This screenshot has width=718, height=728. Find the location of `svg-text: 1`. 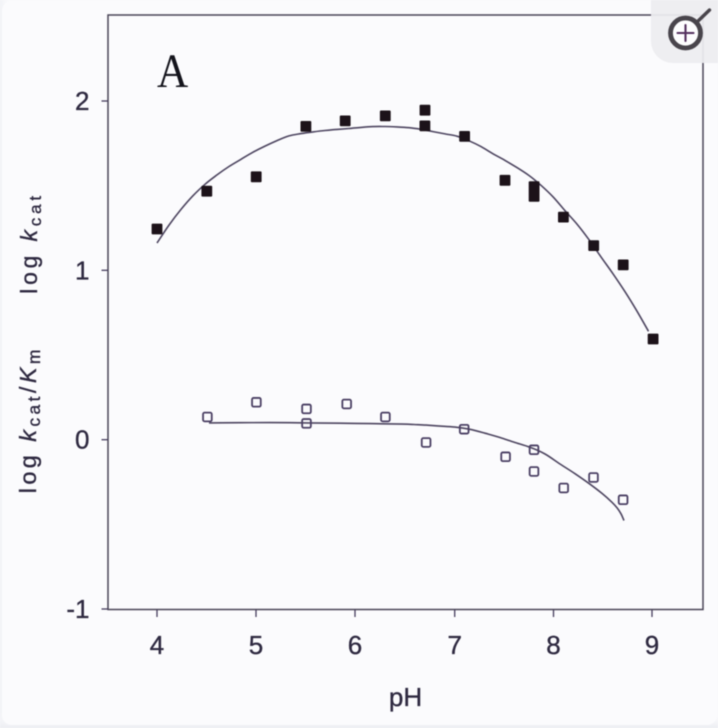

svg-text: 1 is located at coordinates (82, 270).